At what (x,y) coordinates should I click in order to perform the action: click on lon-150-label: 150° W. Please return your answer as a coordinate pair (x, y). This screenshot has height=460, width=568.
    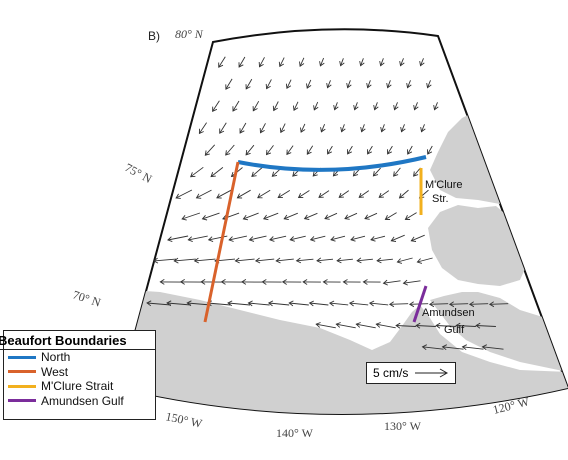
    Looking at the image, I should click on (184, 420).